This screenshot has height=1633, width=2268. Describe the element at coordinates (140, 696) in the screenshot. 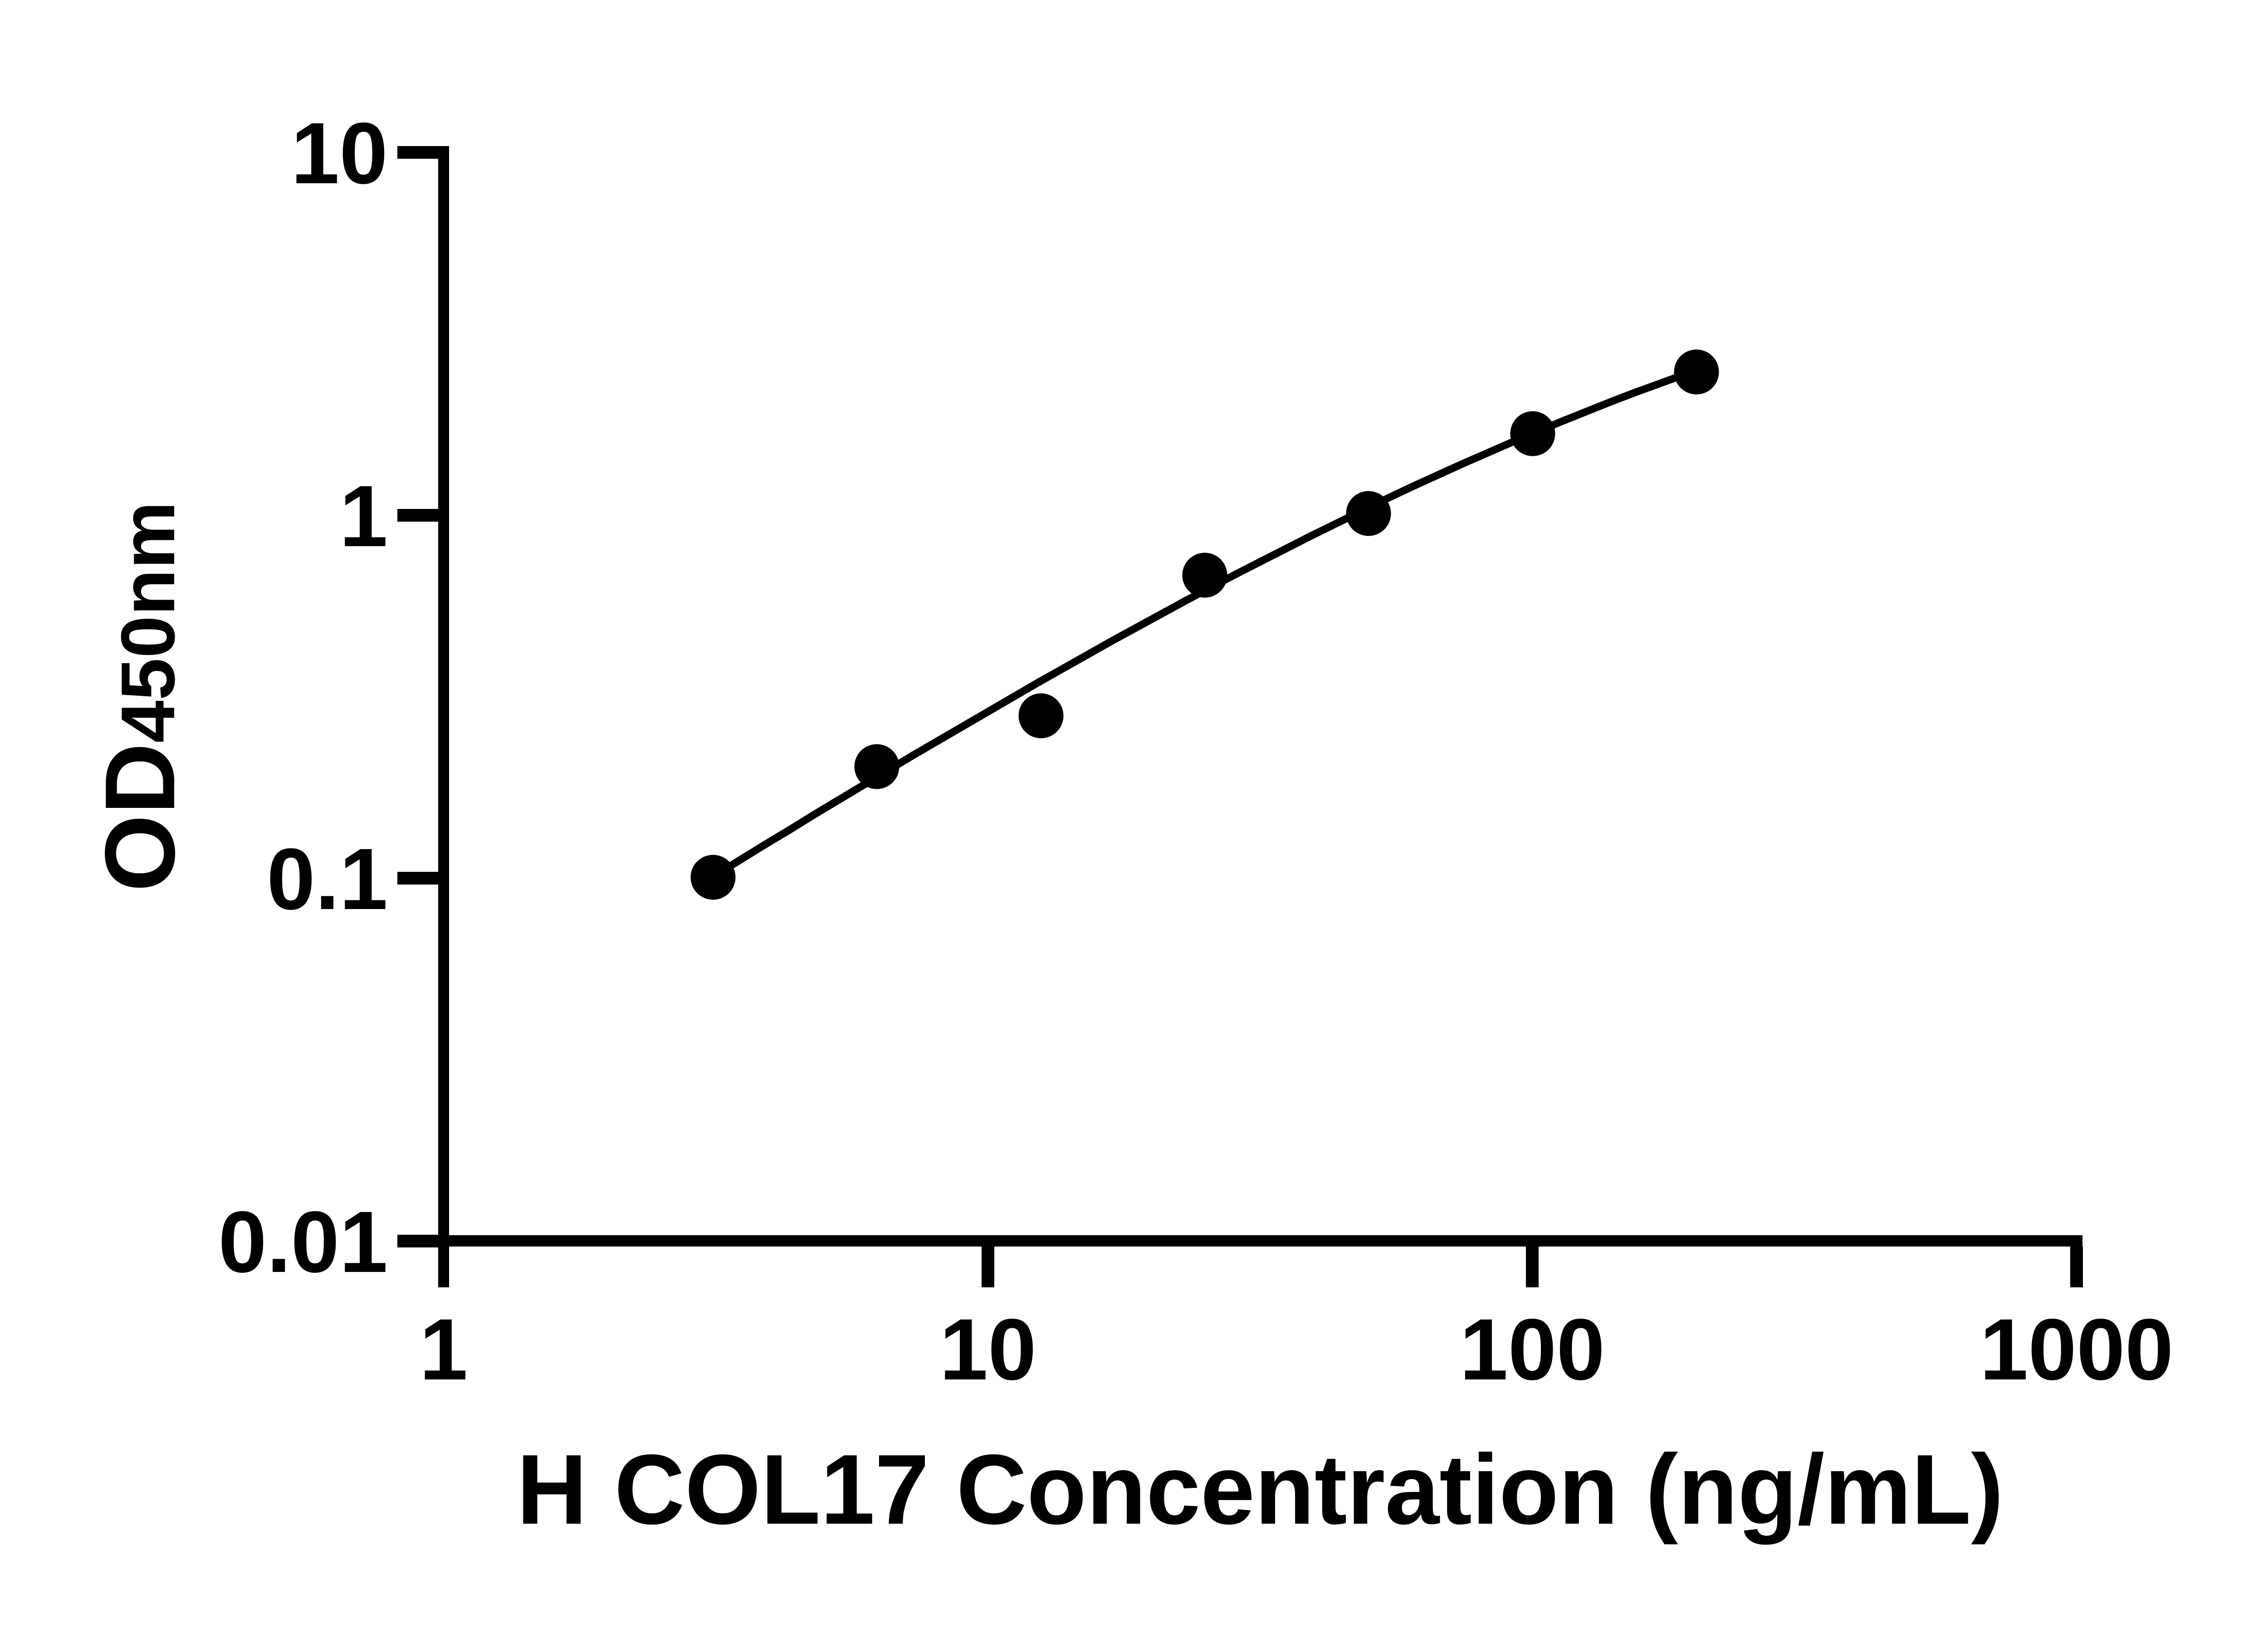

I see `svg-text: OD450nm` at that location.